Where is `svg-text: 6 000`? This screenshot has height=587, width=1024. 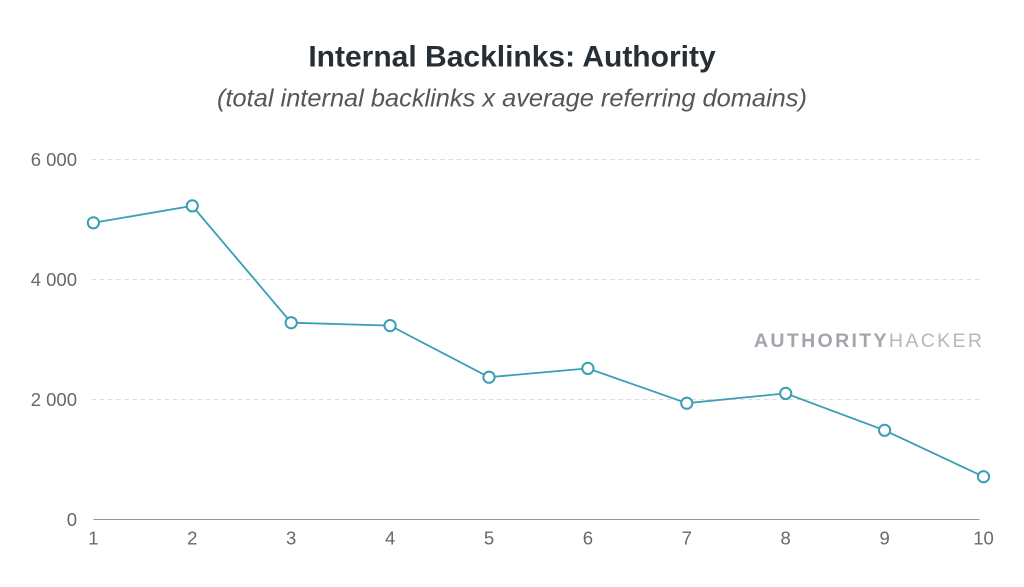
svg-text: 6 000 is located at coordinates (54, 159).